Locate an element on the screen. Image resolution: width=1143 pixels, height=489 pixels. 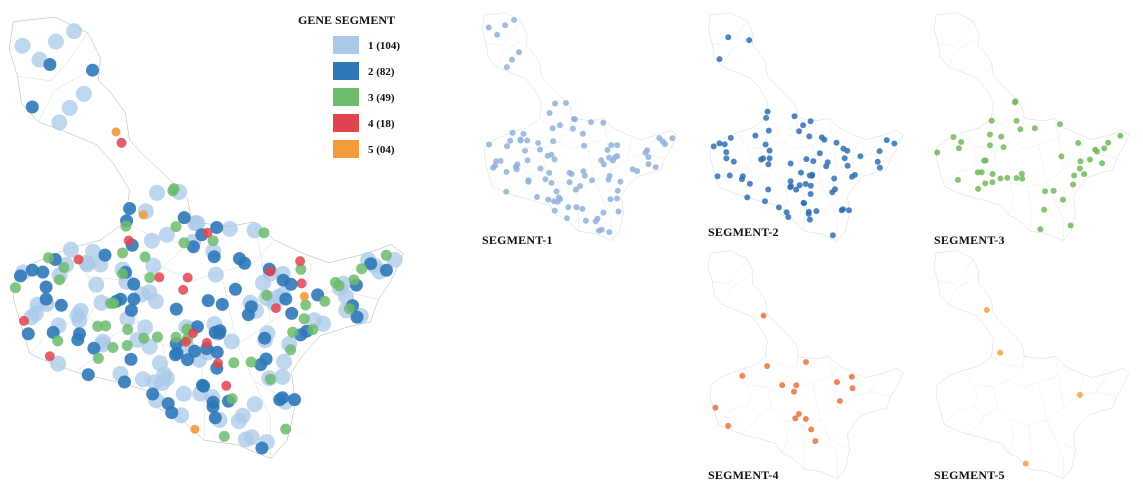
panel-label-segment-4: SEGMENT-4 is located at coordinates (743, 475).